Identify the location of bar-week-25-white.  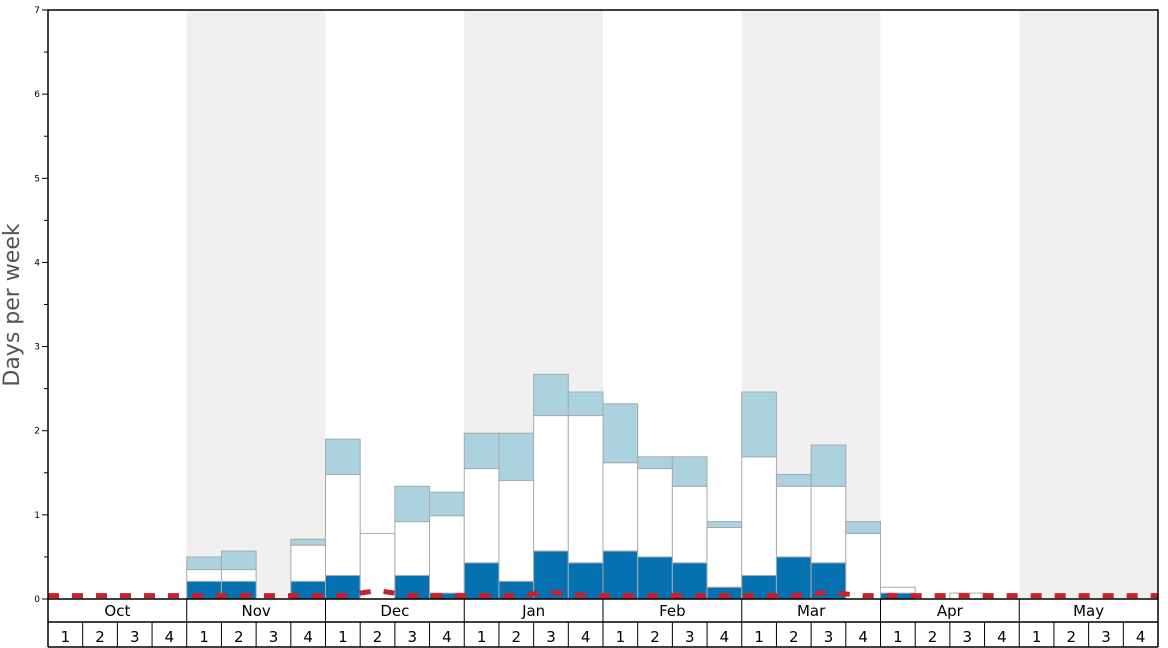
(898, 590).